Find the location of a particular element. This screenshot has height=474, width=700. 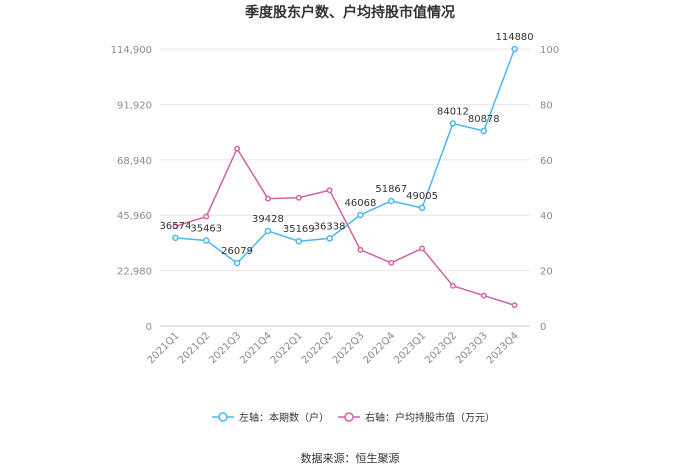

chart-title: 季度股东户数、户均持股市值情况 is located at coordinates (349, 12).